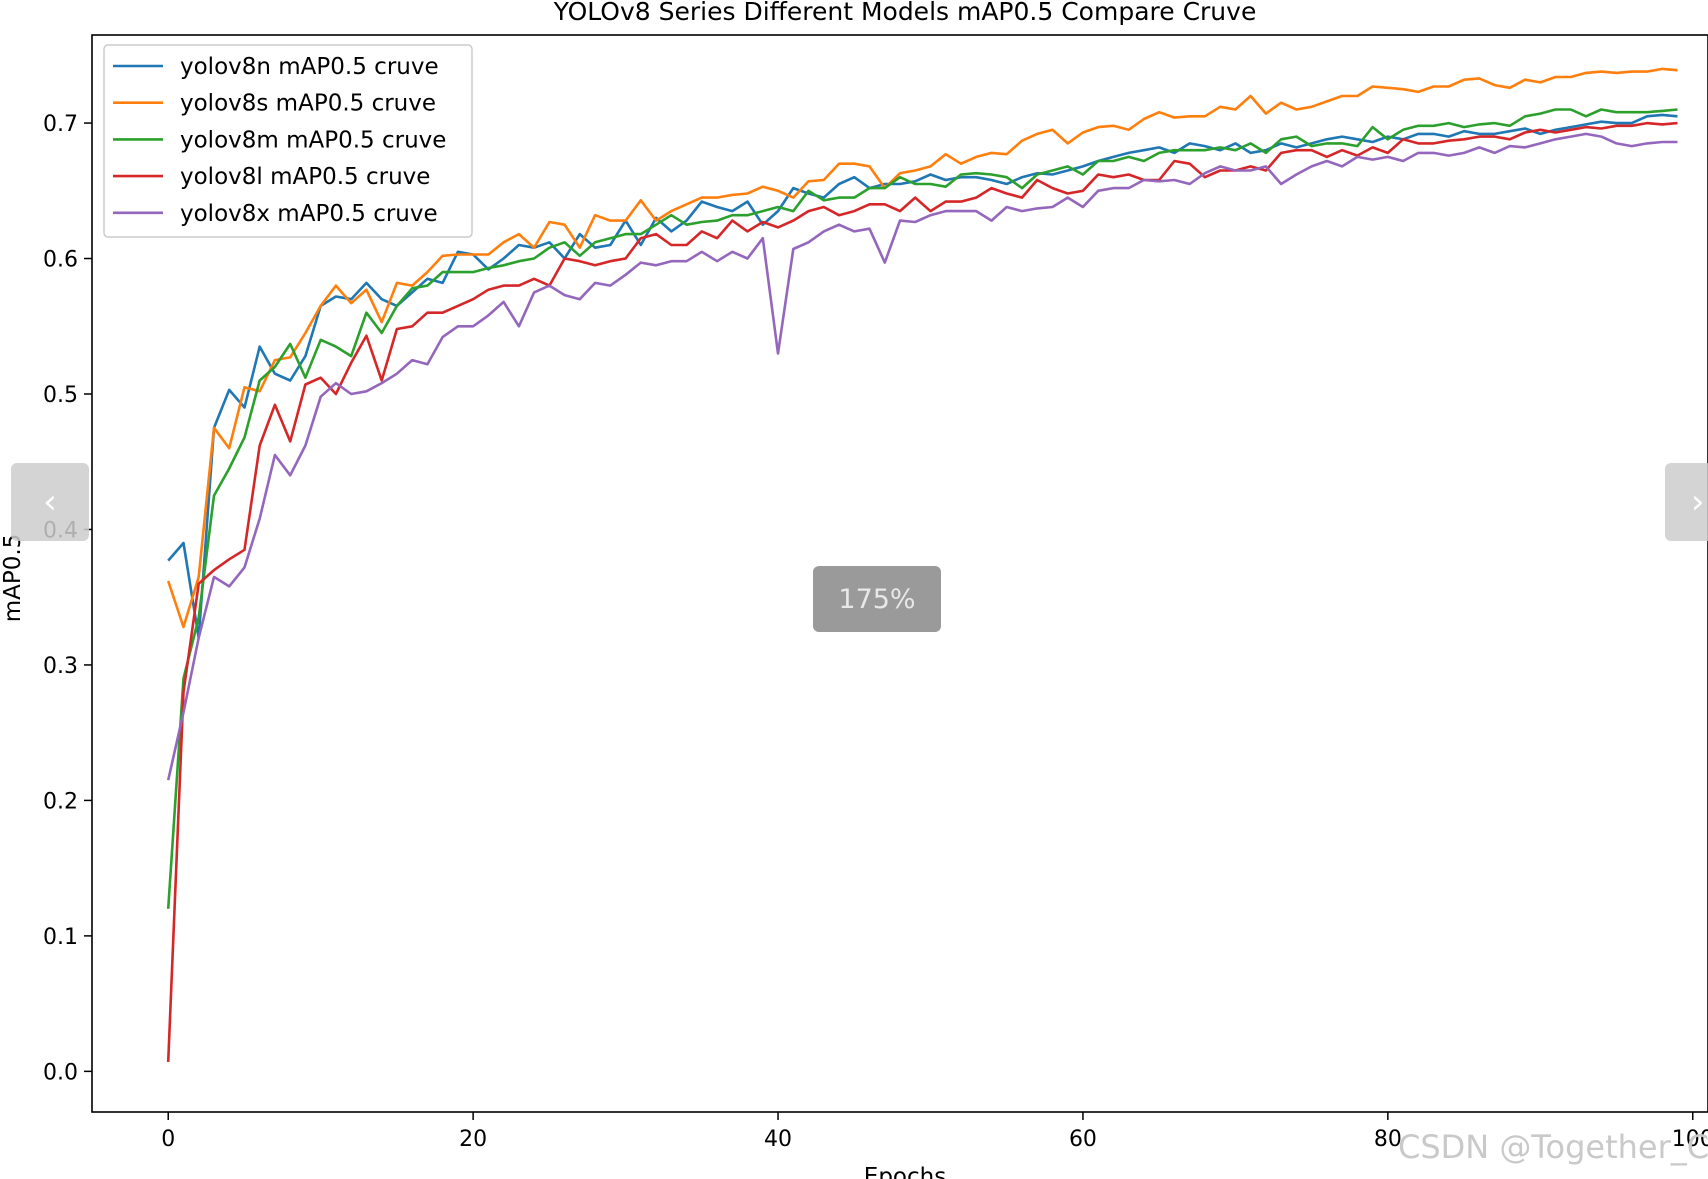  What do you see at coordinates (934, 1132) in the screenshot?
I see `x-axis-ticks: 0 20 40 60 80 100` at bounding box center [934, 1132].